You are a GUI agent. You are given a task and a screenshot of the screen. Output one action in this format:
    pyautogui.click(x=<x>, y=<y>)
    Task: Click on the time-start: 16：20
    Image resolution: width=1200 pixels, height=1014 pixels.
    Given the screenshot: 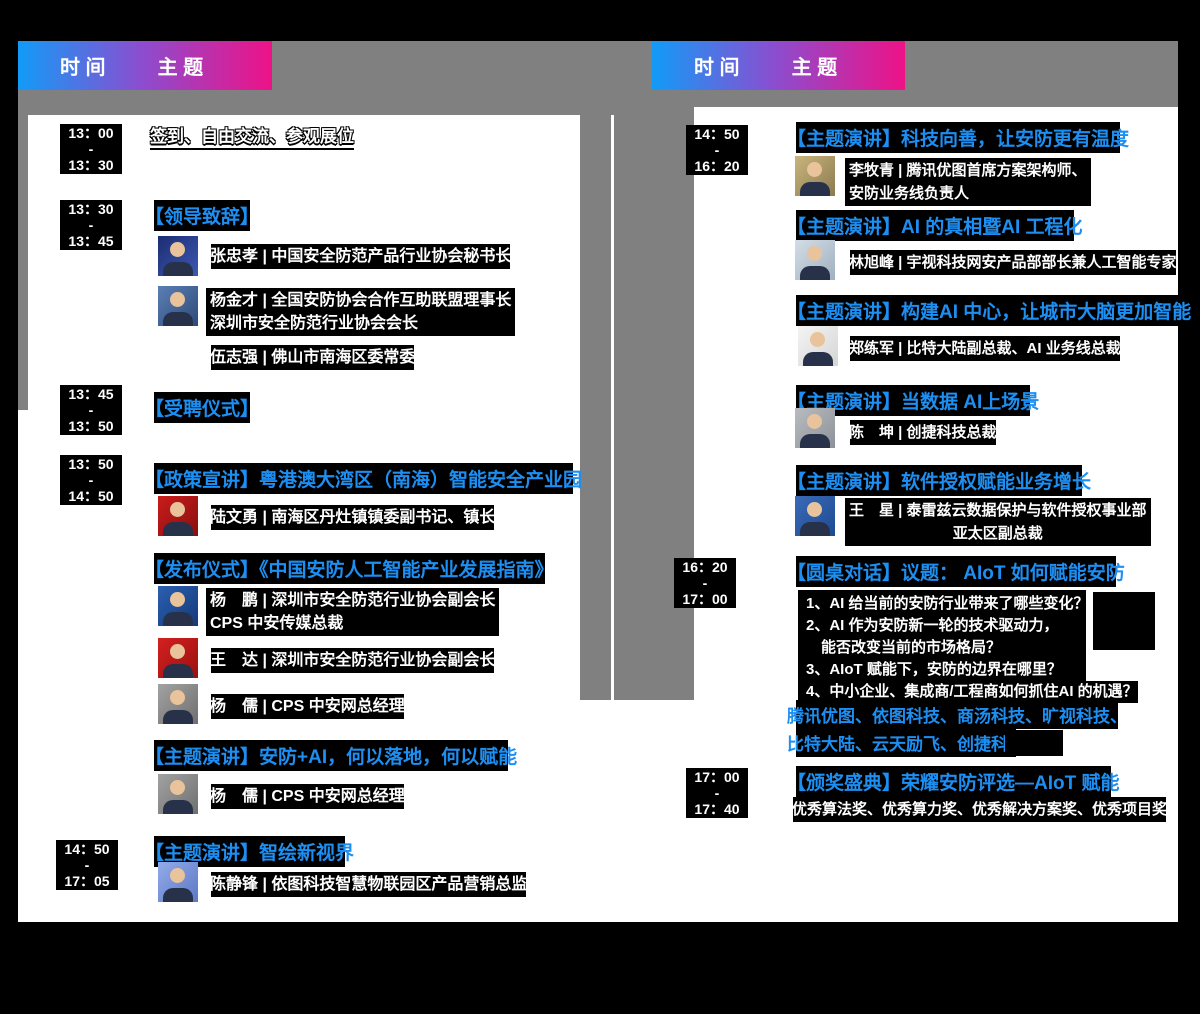 What is the action you would take?
    pyautogui.click(x=705, y=567)
    